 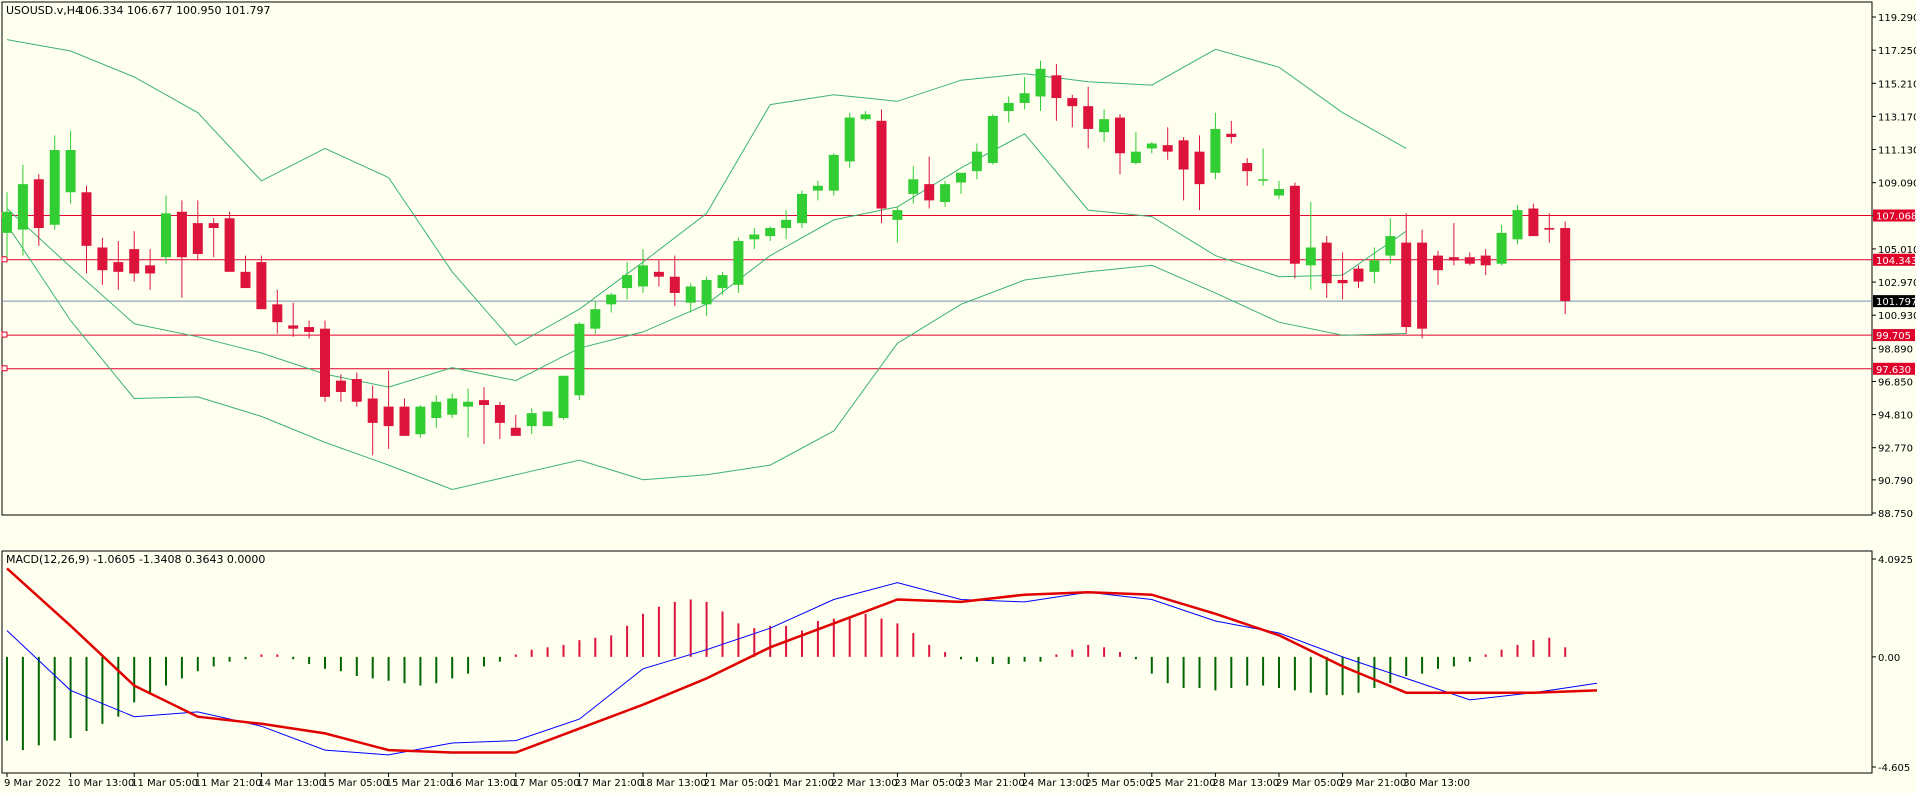 I want to click on time-tick-label: 23 Mar 21:00, so click(x=991, y=783).